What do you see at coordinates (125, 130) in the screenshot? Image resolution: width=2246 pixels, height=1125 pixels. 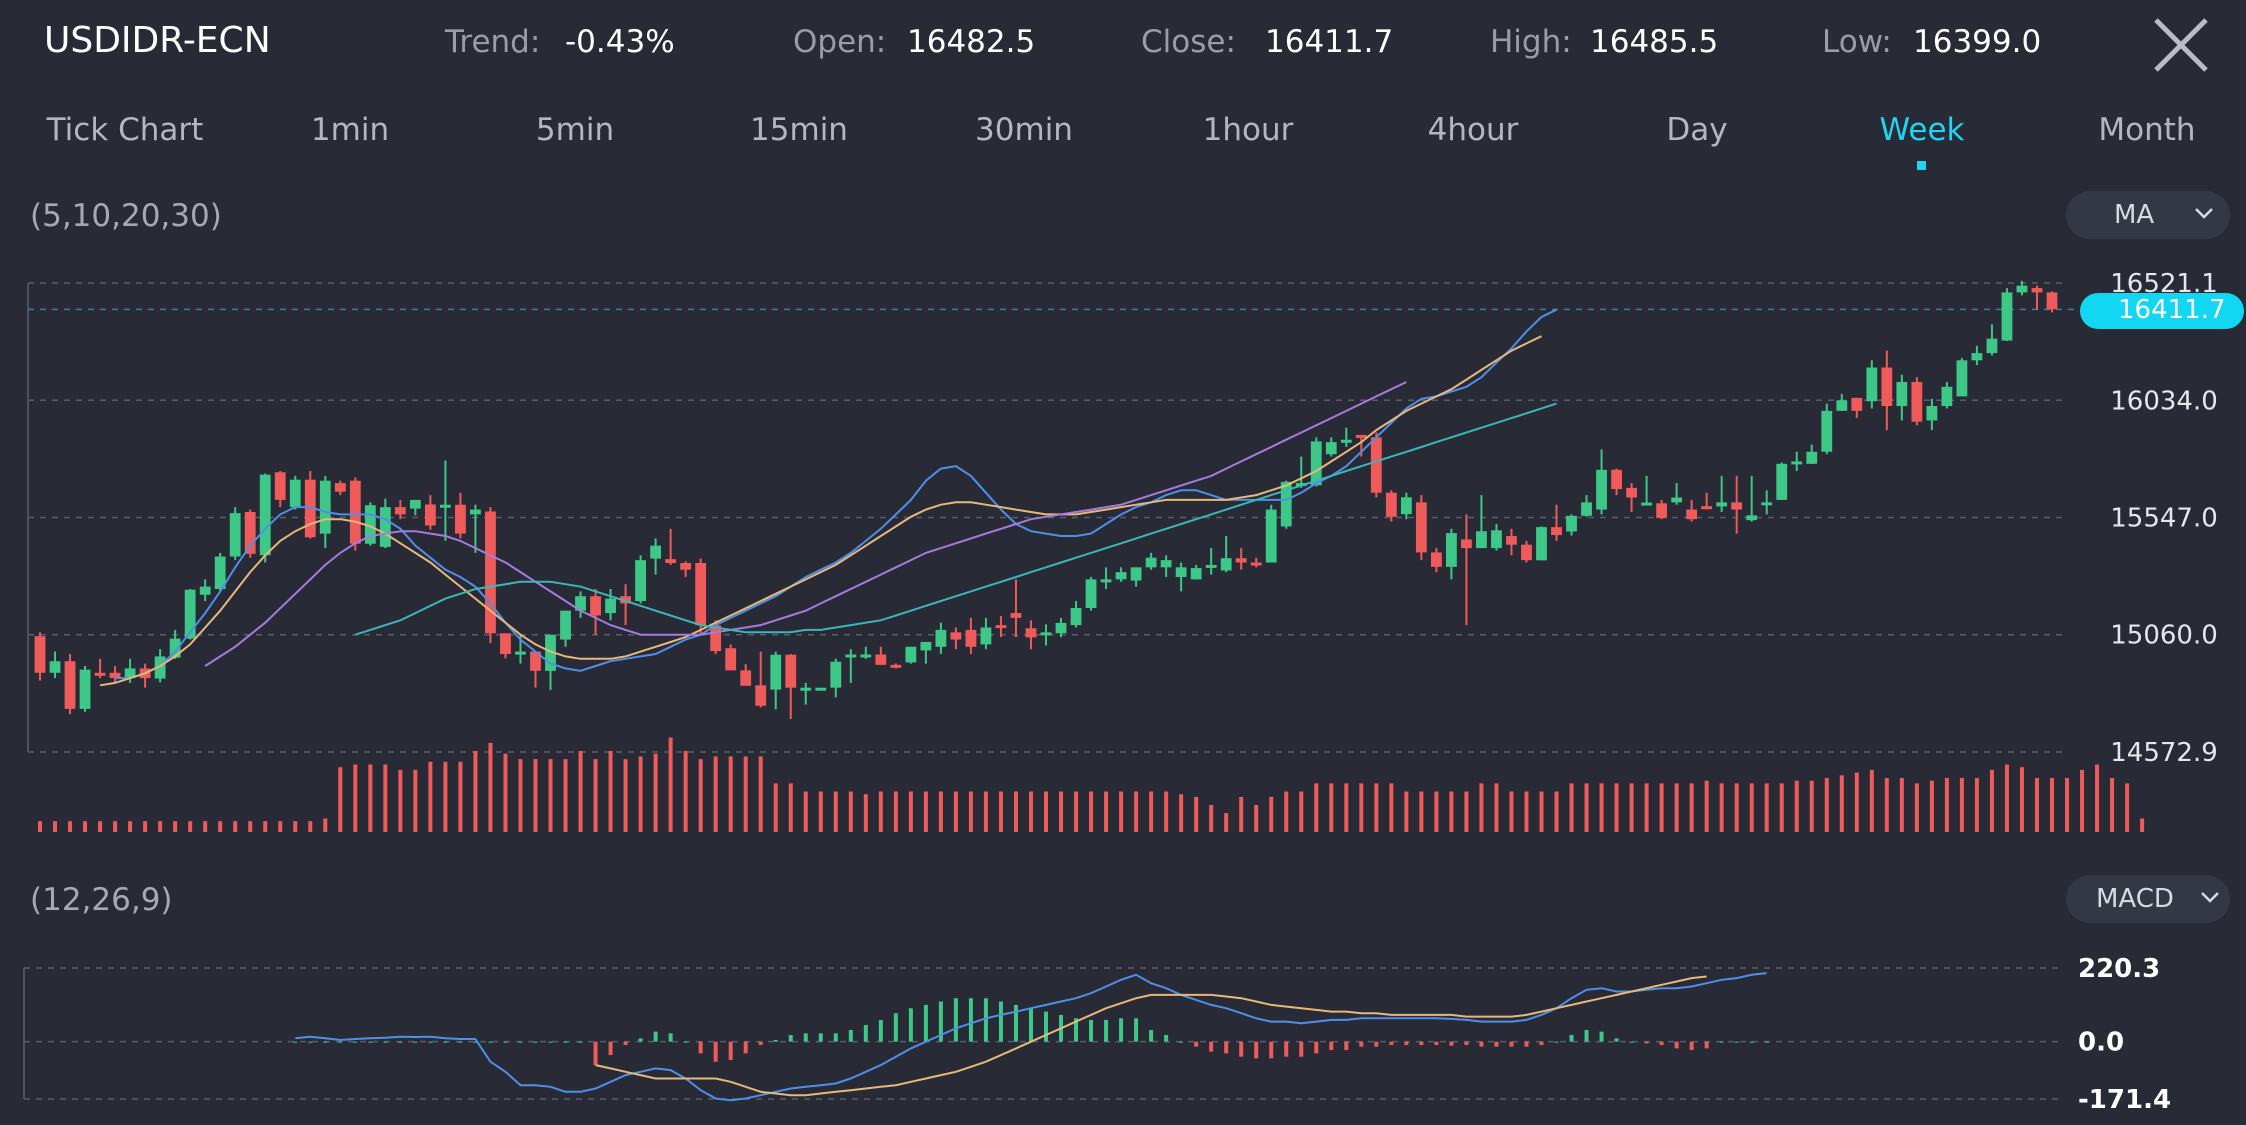 I see `tab-tick-chart: Tick Chart` at bounding box center [125, 130].